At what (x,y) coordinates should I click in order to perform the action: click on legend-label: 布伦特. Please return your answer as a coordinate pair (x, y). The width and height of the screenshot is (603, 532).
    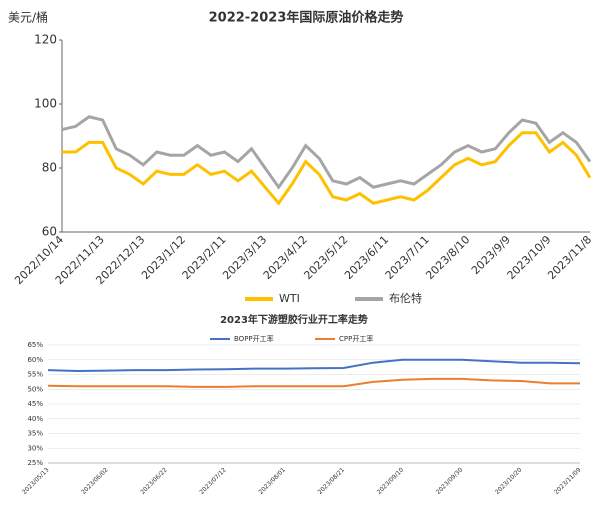
    Looking at the image, I should click on (405, 298).